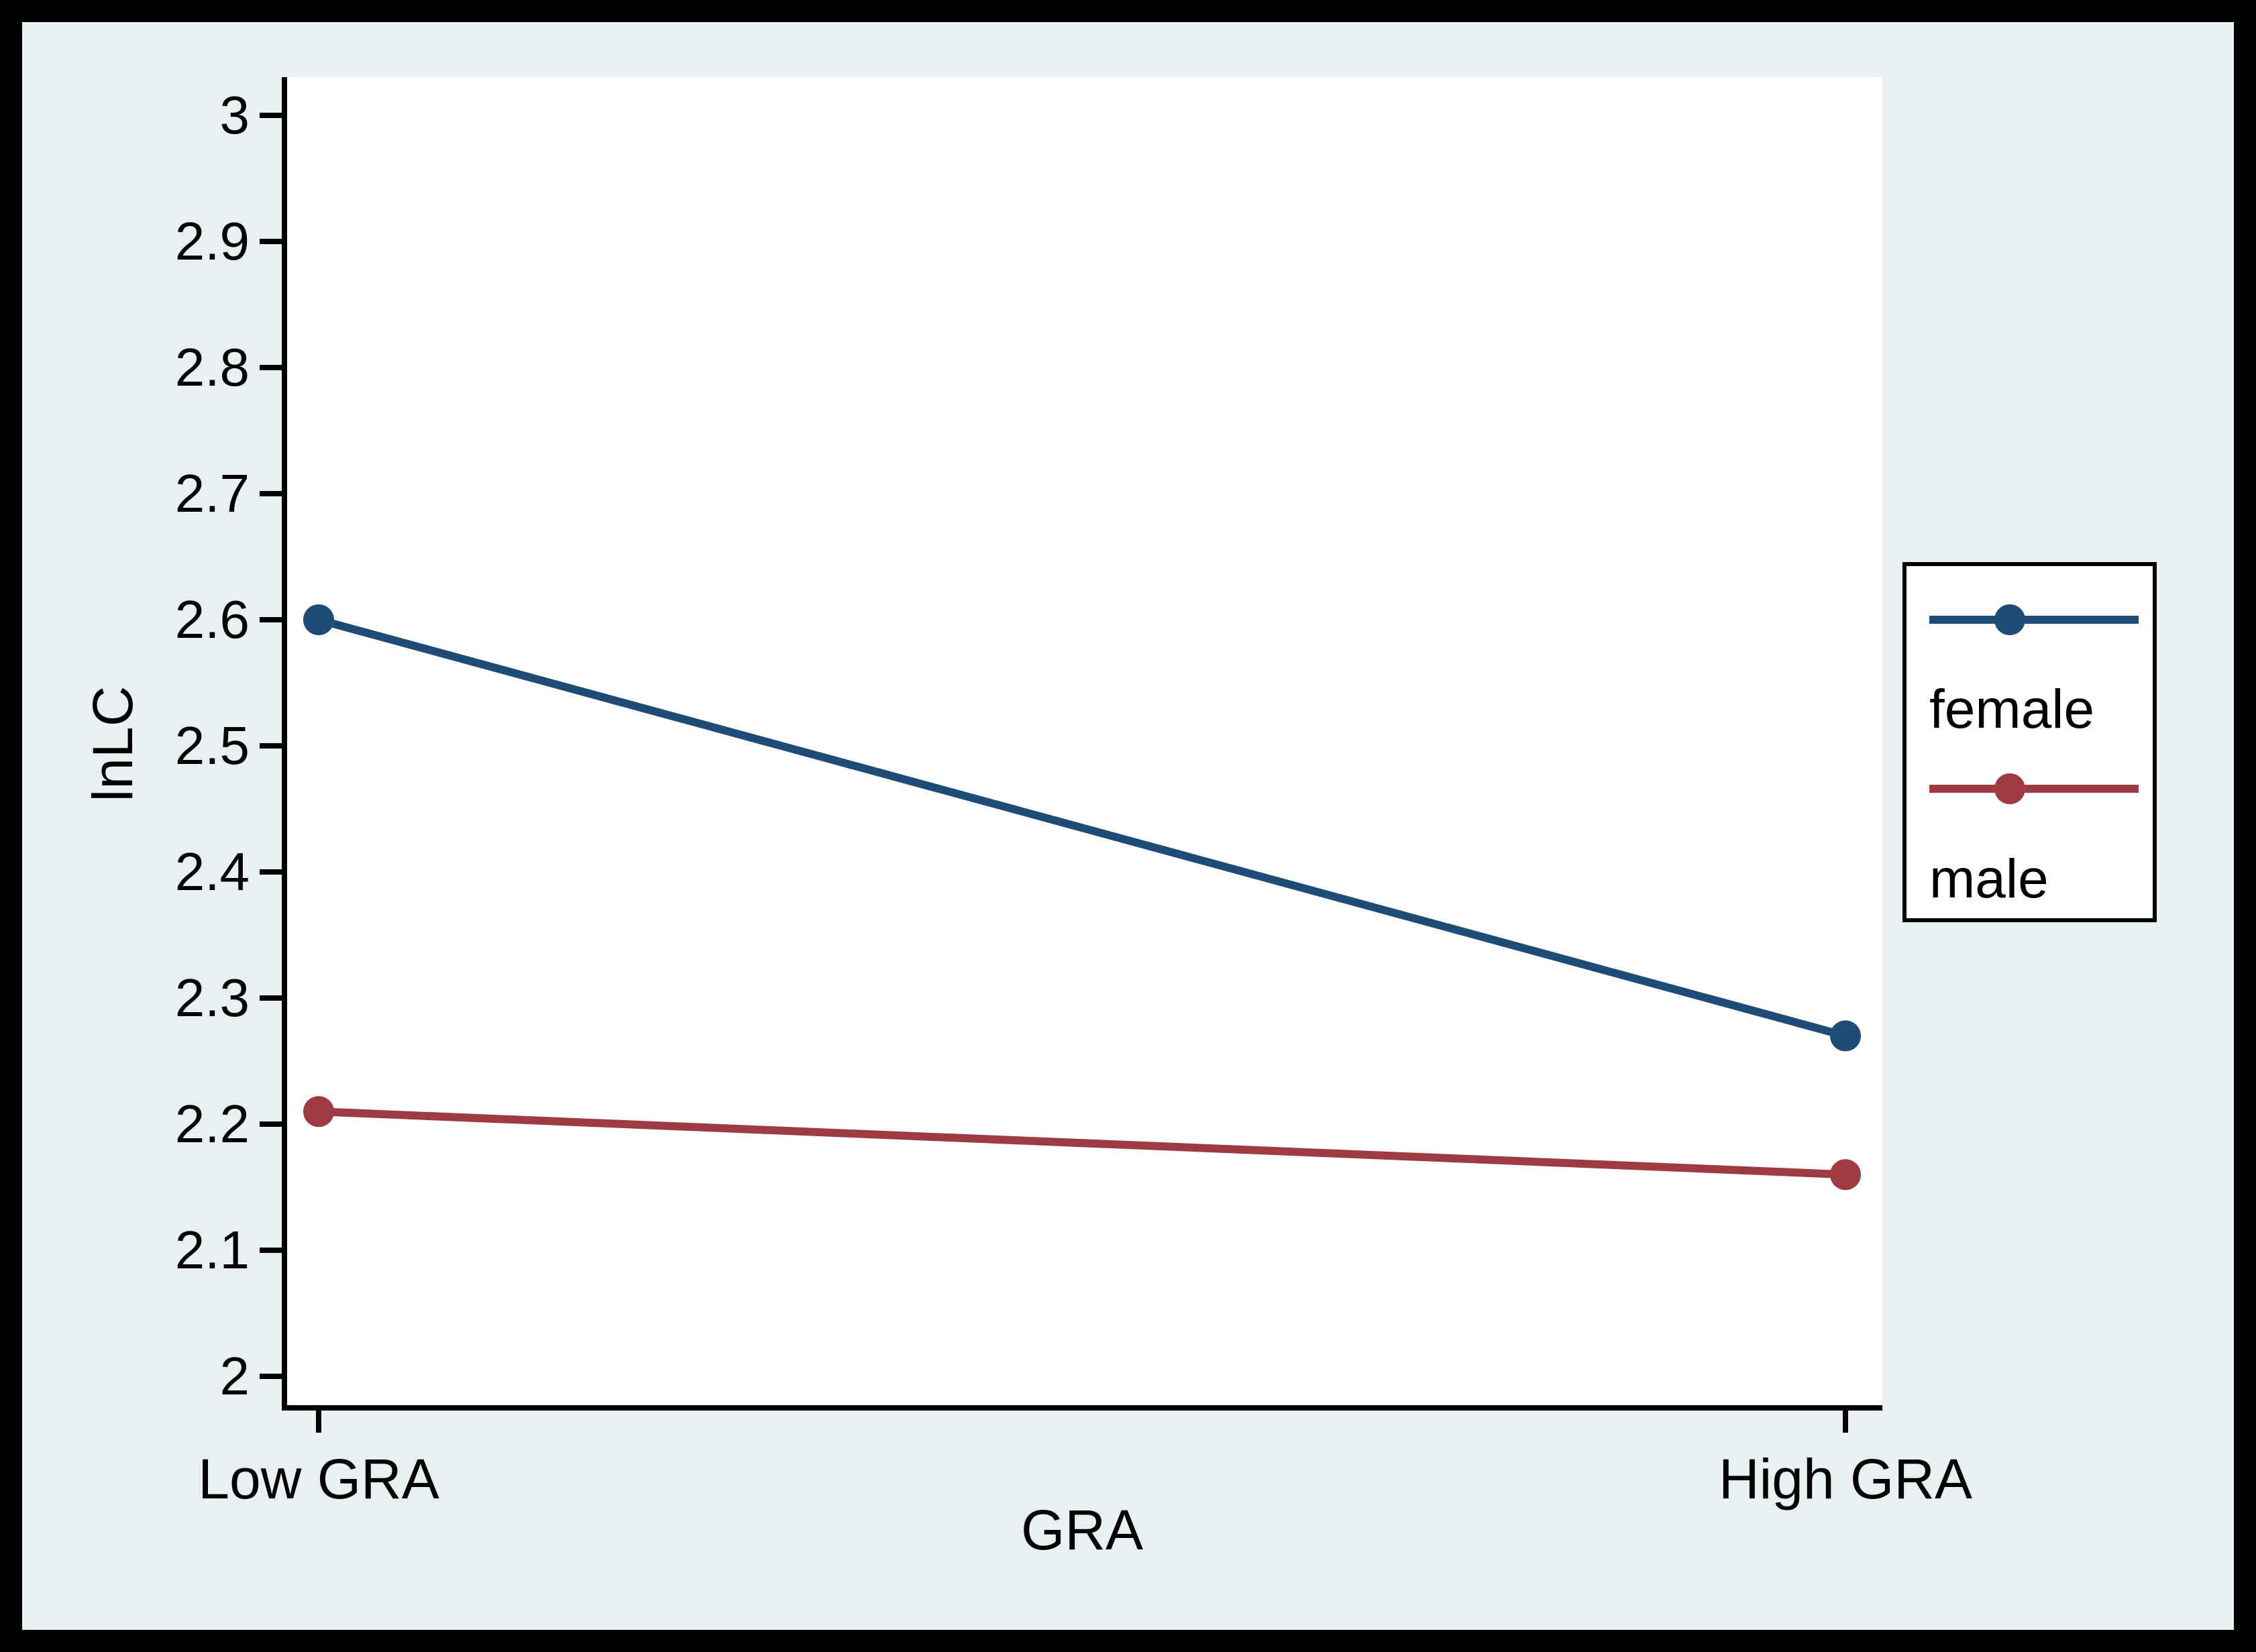 The image size is (2256, 1652). What do you see at coordinates (2012, 709) in the screenshot?
I see `legend-item-label-female: female` at bounding box center [2012, 709].